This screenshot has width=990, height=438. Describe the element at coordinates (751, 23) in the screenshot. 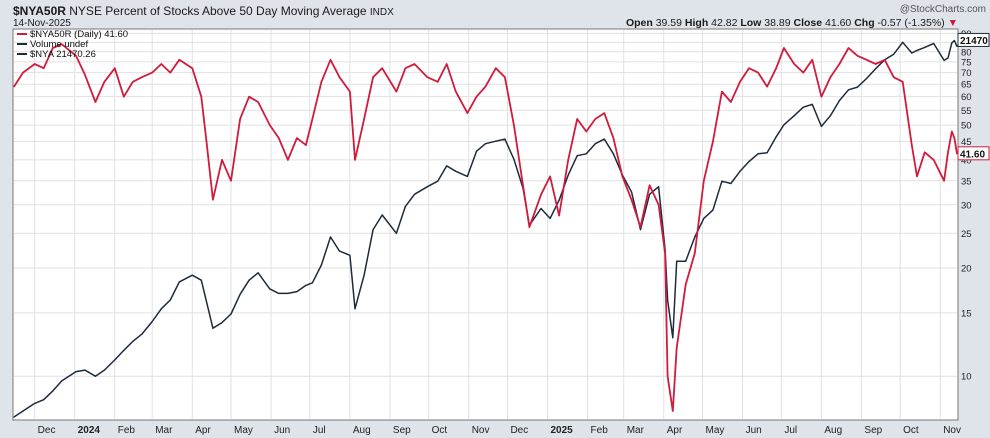

I see `low-label: Low` at that location.